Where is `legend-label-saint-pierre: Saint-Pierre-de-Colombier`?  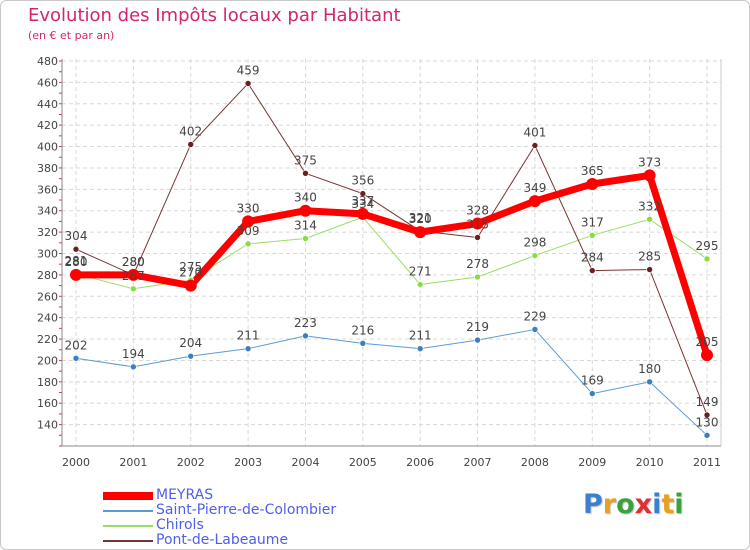
legend-label-saint-pierre: Saint-Pierre-de-Colombier is located at coordinates (246, 510).